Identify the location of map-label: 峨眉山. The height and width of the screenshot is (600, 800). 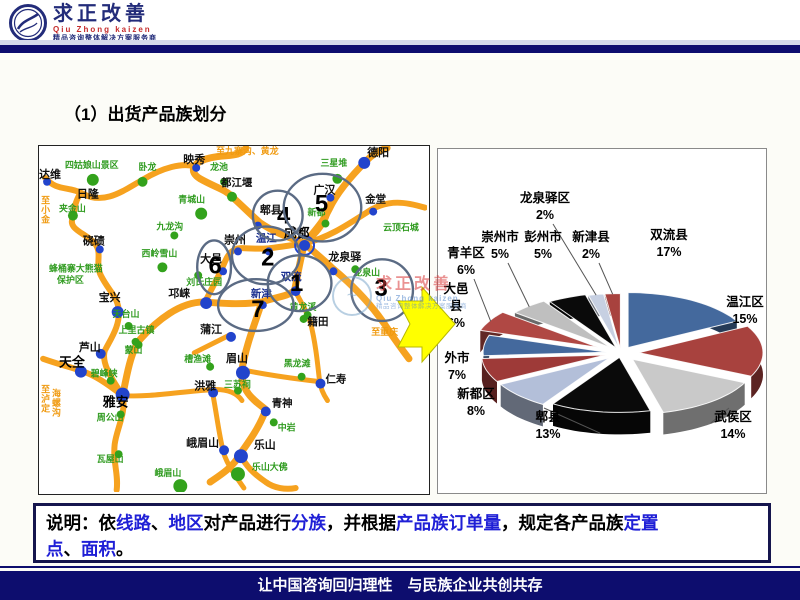
(202, 442).